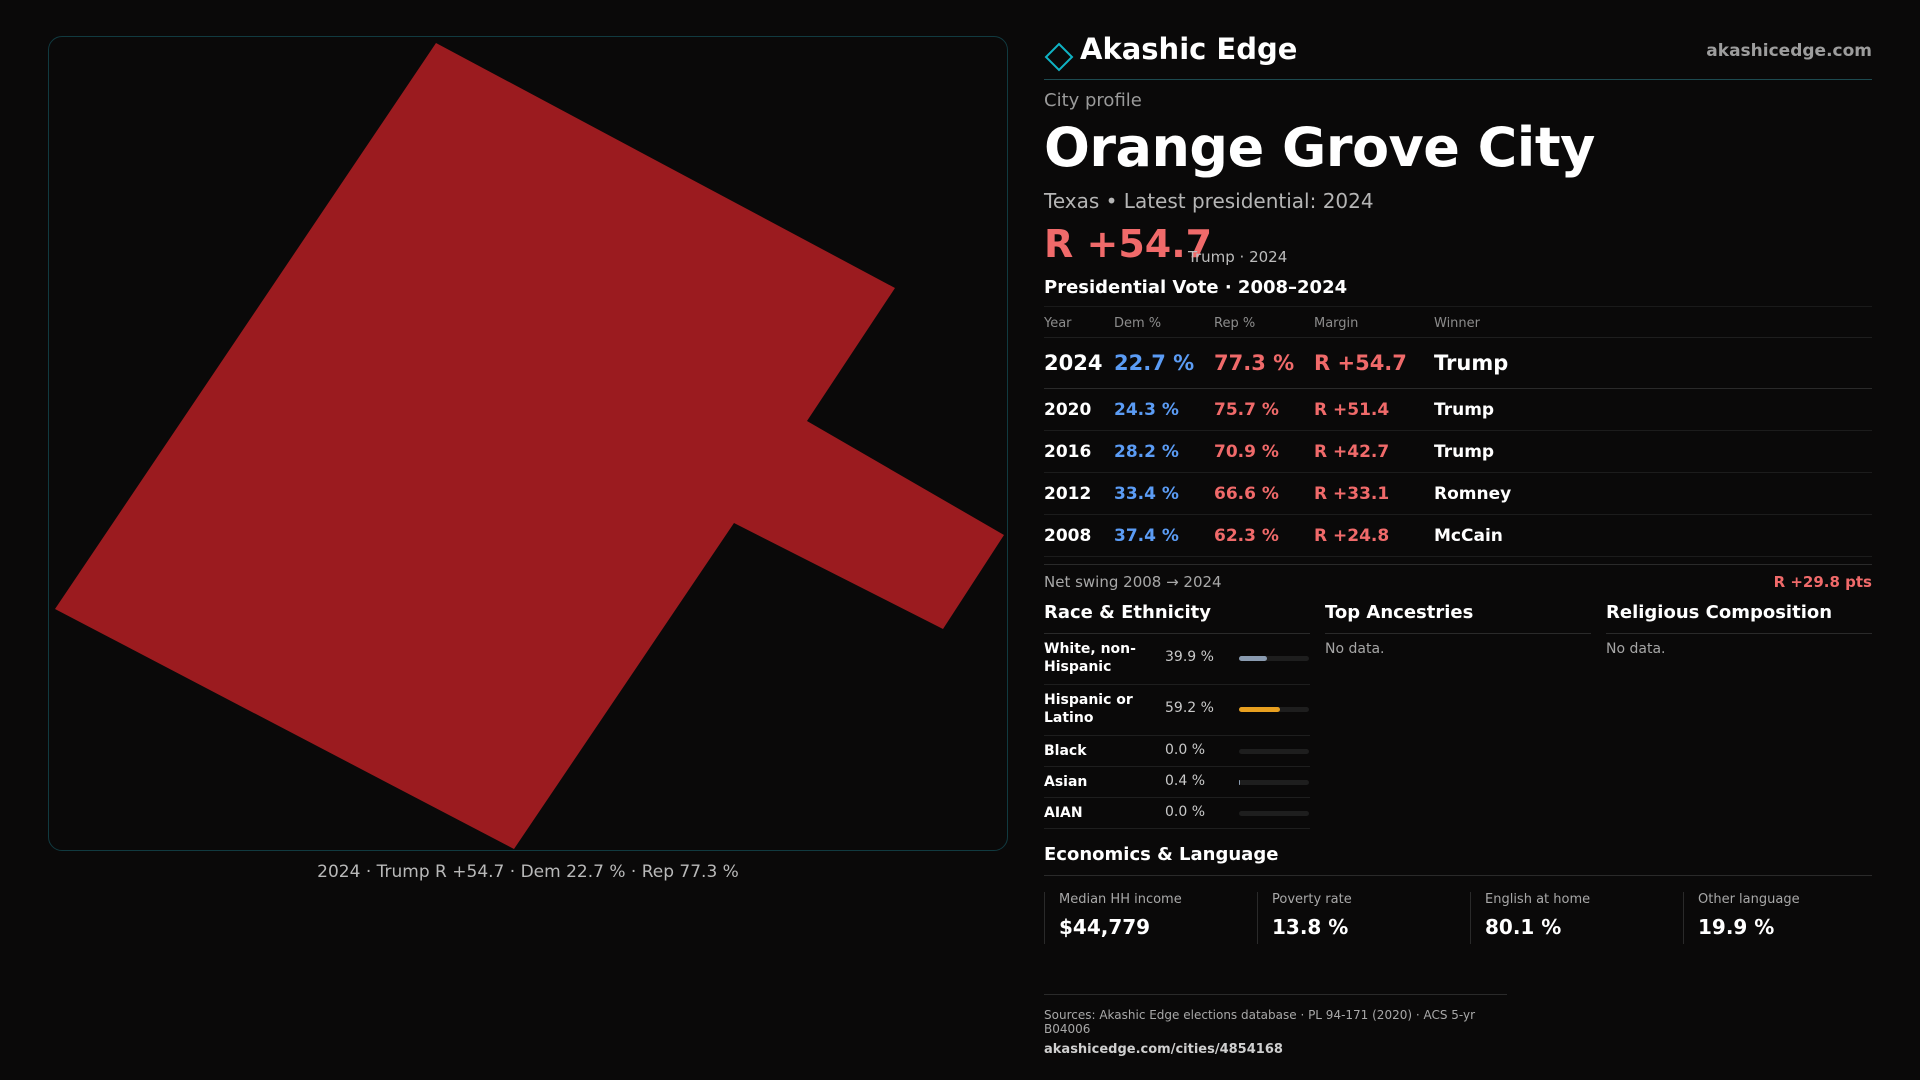 This screenshot has width=1920, height=1080. Describe the element at coordinates (1458, 617) in the screenshot. I see `ancestries-section-title: Top Ancestries` at that location.